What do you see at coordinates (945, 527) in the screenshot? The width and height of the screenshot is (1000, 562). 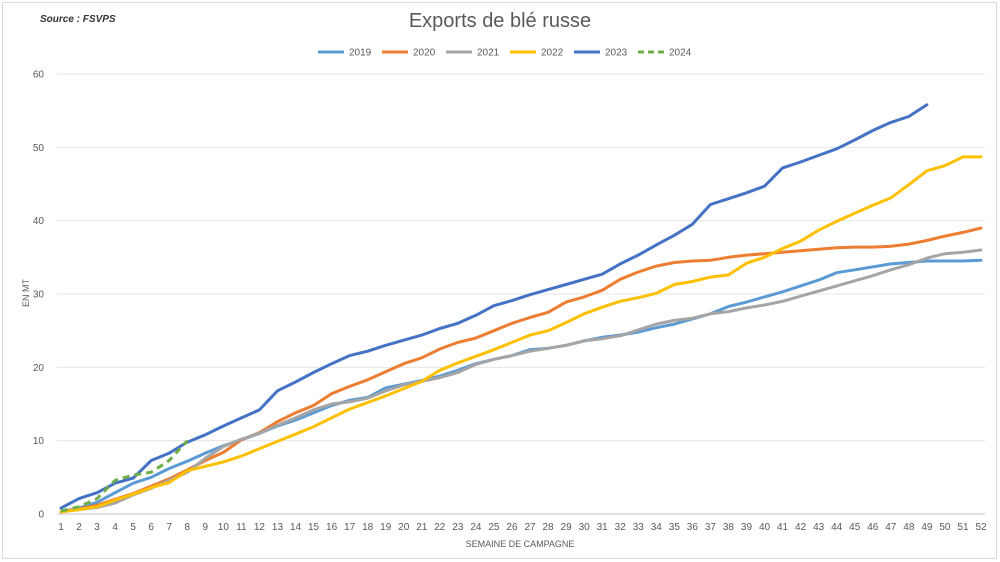 I see `x-tick-label: 50` at bounding box center [945, 527].